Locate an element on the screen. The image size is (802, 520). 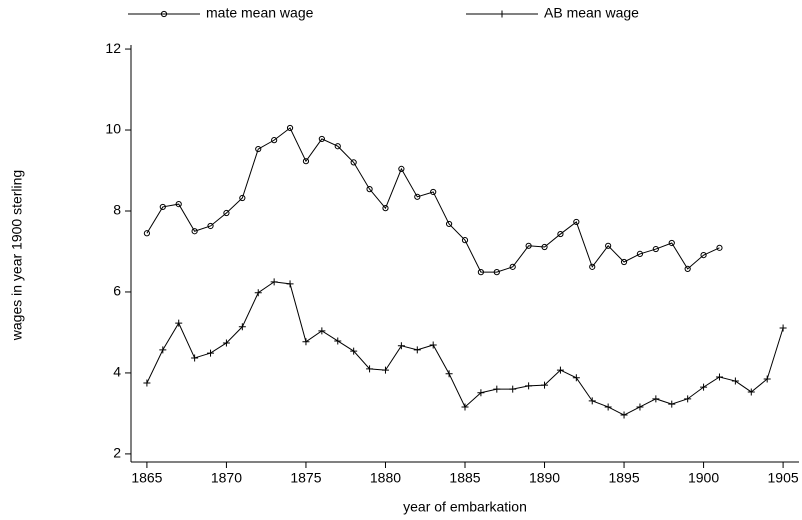
y-tick-label: 2 is located at coordinates (117, 453).